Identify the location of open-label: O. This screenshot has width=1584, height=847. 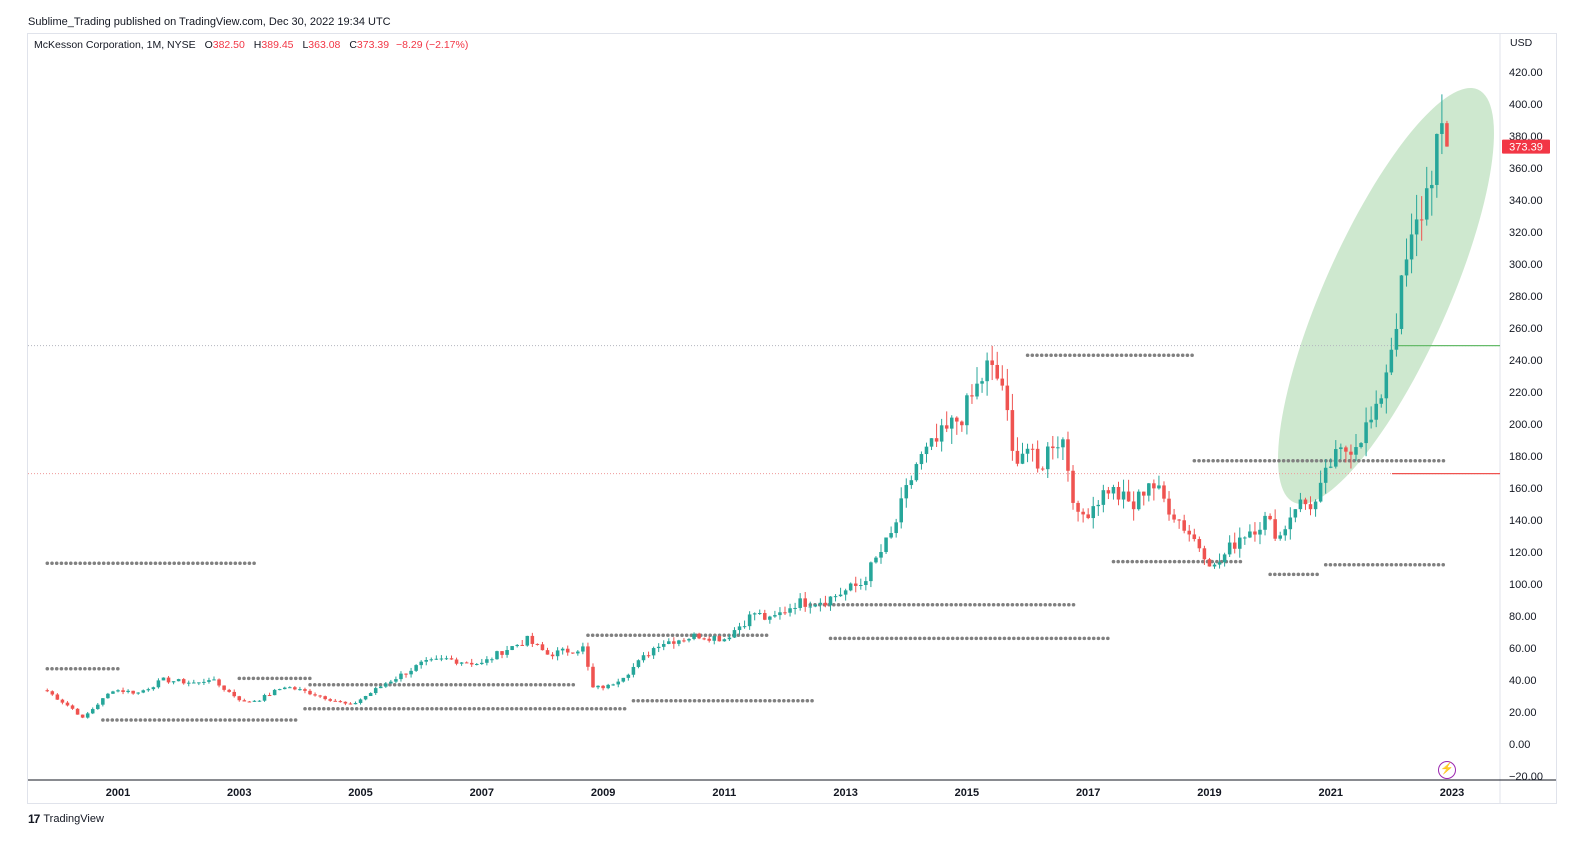
(208, 45).